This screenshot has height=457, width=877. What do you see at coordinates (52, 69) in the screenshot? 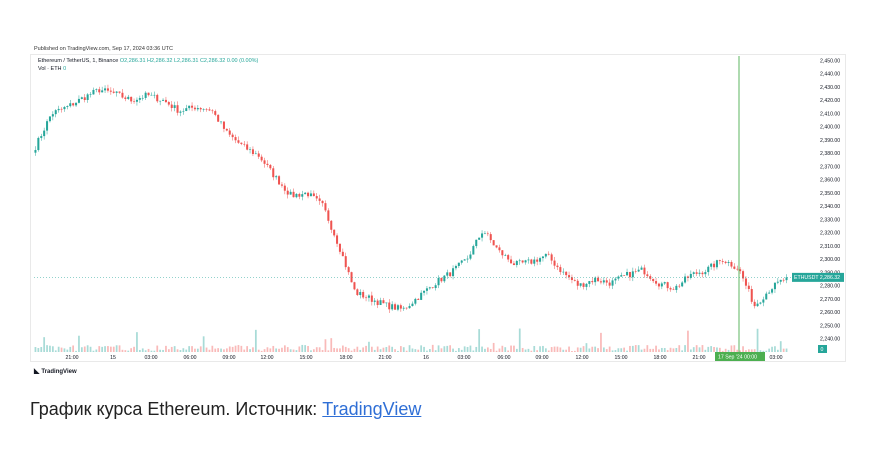
I see `volume-legend: Vol · ETH 0` at bounding box center [52, 69].